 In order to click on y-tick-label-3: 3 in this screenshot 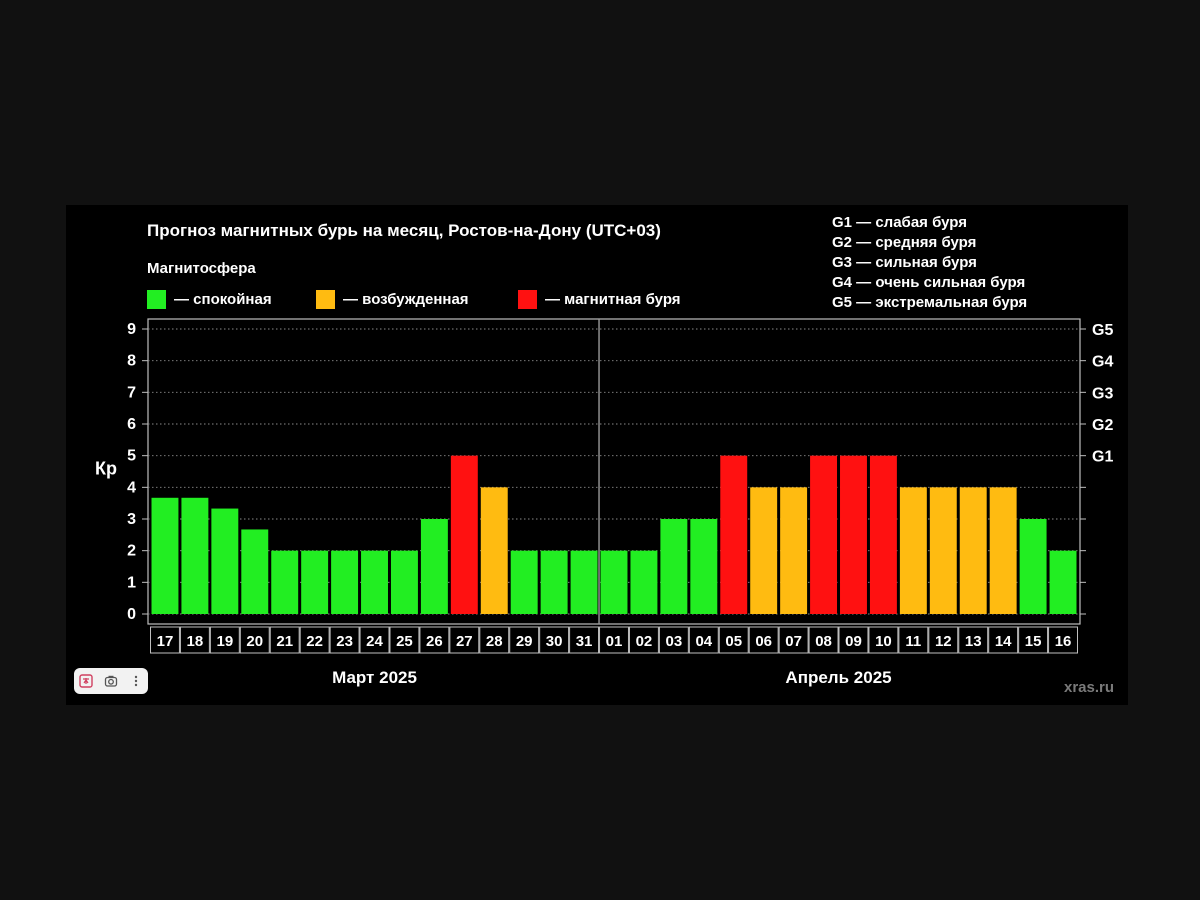, I will do `click(131, 519)`.